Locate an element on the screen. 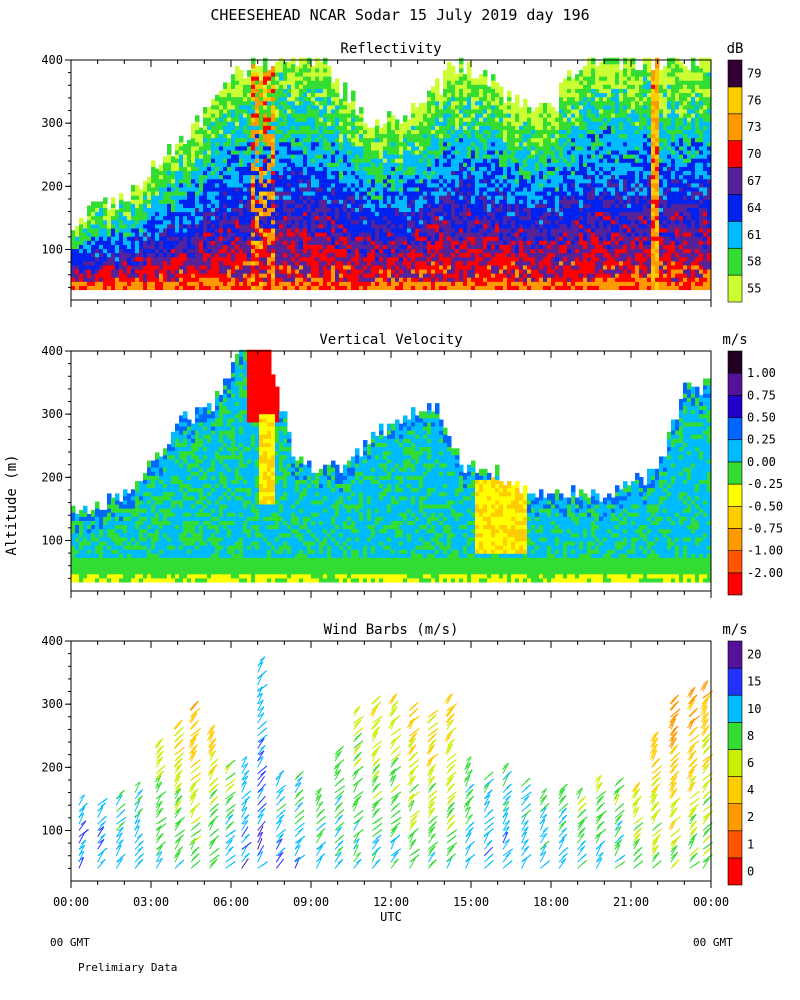 This screenshot has width=800, height=1000. footer-right: 00 GMT is located at coordinates (713, 942).